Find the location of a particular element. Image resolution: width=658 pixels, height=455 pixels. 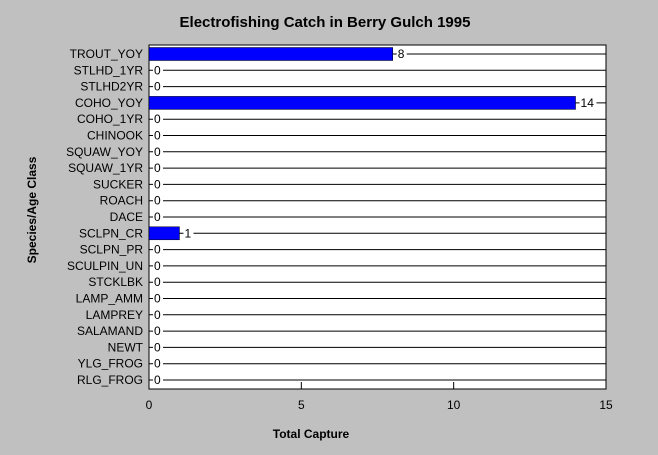

category-label: LAMPREY is located at coordinates (114, 315).